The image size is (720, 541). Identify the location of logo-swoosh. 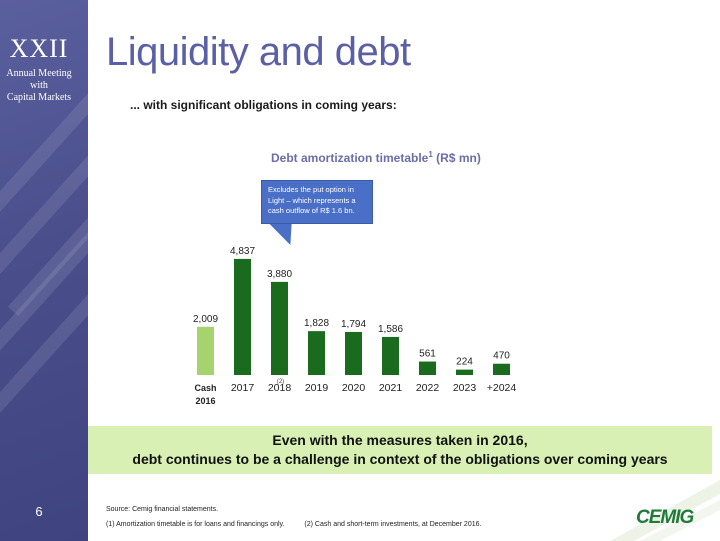
(665, 510).